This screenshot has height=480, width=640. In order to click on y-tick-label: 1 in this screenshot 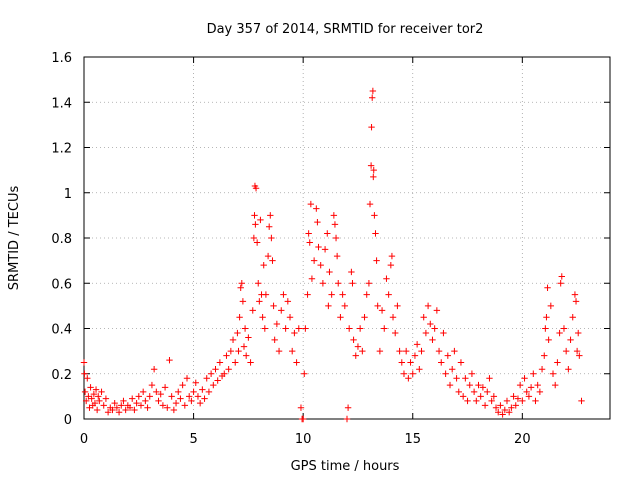, I will do `click(68, 194)`.